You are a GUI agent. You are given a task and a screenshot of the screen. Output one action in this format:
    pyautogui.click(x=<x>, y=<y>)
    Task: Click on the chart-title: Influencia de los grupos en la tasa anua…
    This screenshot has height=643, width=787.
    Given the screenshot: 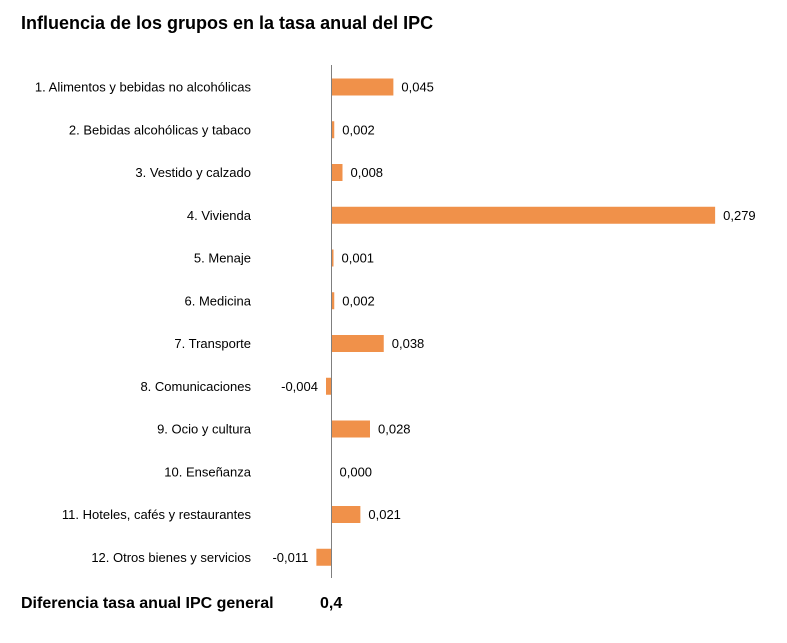 What is the action you would take?
    pyautogui.click(x=227, y=23)
    